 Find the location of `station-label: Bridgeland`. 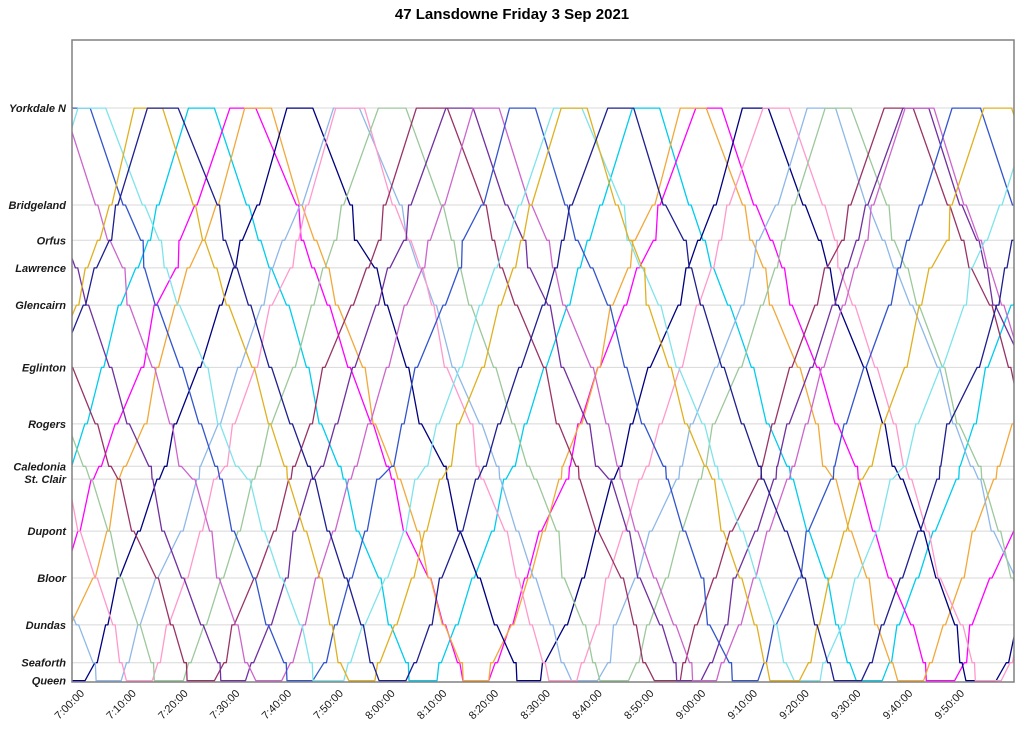

station-label: Bridgeland is located at coordinates (38, 206).